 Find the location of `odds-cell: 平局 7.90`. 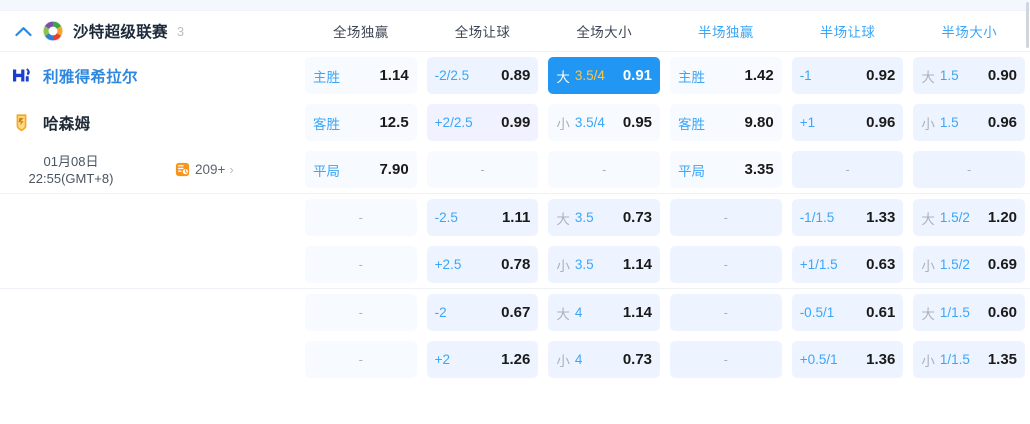

odds-cell: 平局 7.90 is located at coordinates (361, 169).